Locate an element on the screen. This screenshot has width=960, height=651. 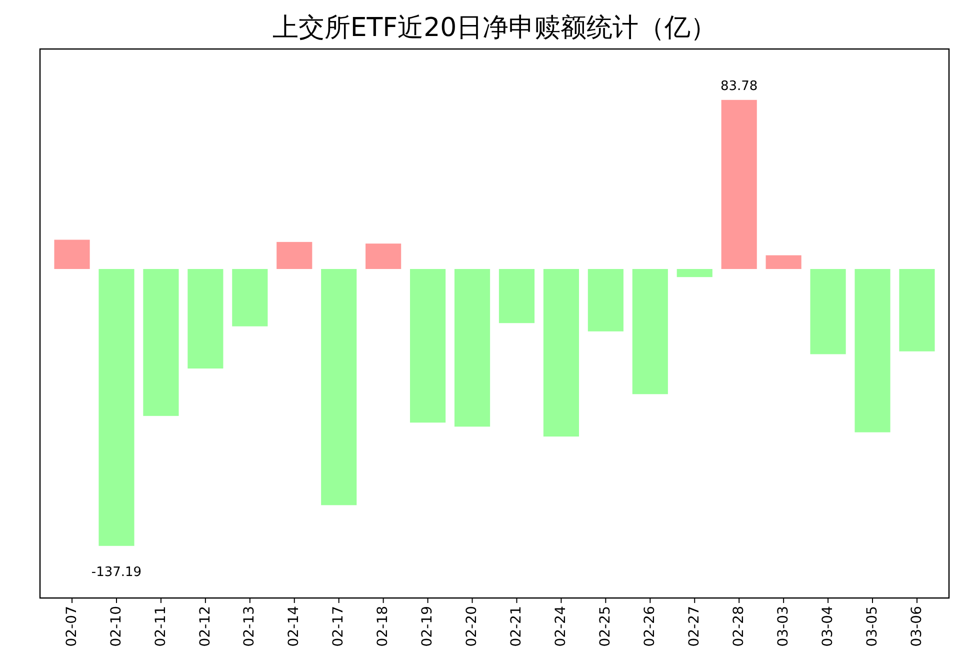
x-tick-label: 03-05 is located at coordinates (872, 626).